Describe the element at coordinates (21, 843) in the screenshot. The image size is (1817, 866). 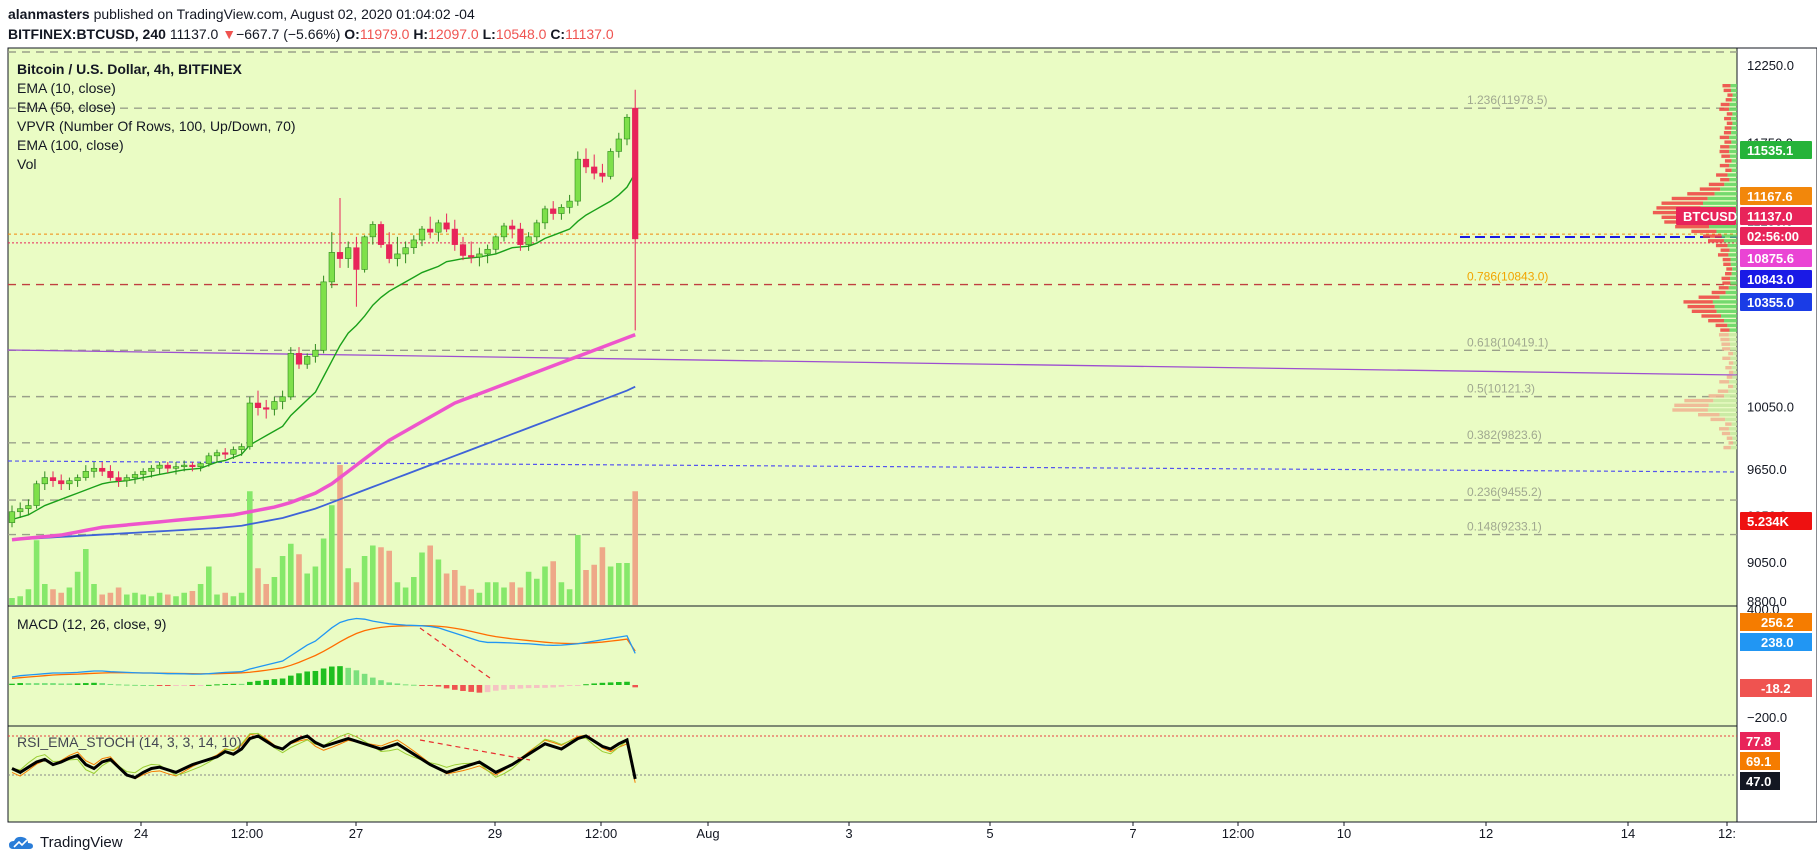
I see `tradingview-cloud-icon` at that location.